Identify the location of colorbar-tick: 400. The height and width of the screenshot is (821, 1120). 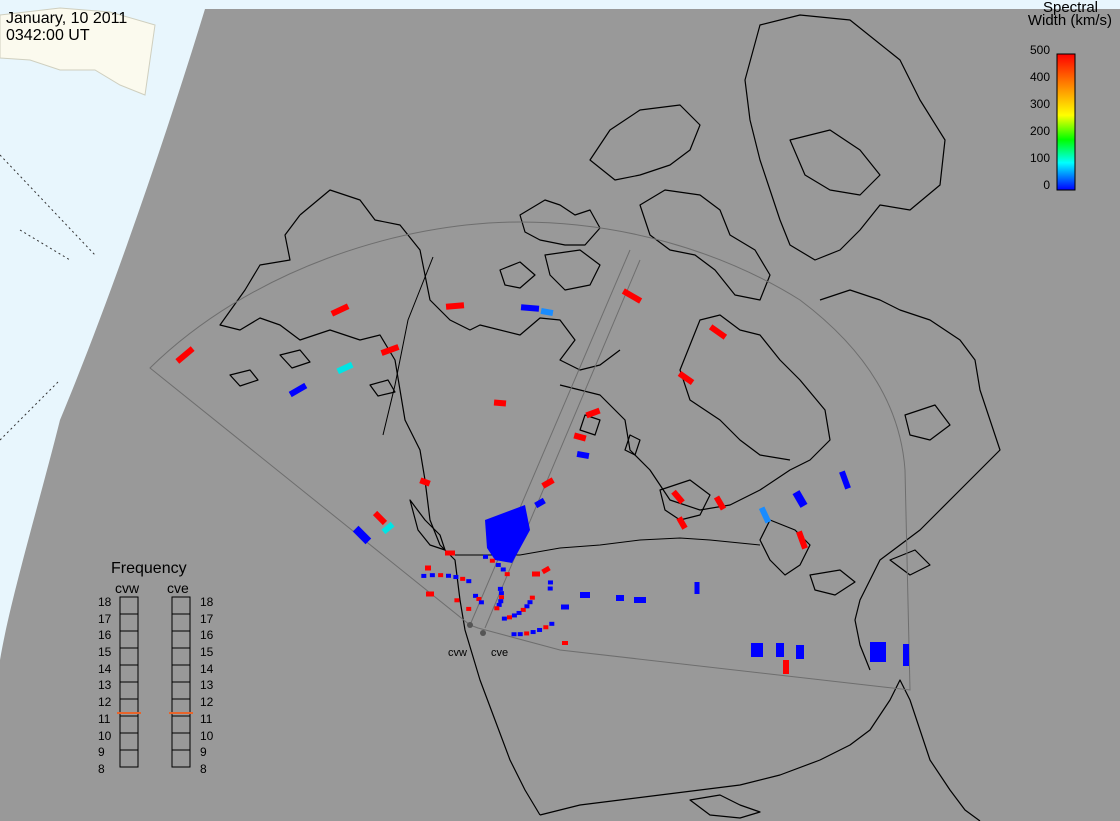
(1039, 77).